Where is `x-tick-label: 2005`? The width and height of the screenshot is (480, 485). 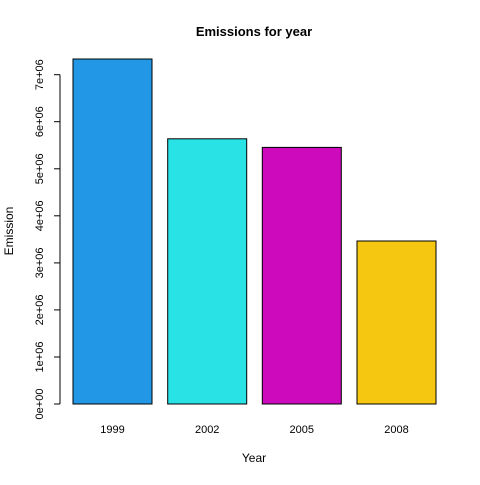 x-tick-label: 2005 is located at coordinates (302, 430).